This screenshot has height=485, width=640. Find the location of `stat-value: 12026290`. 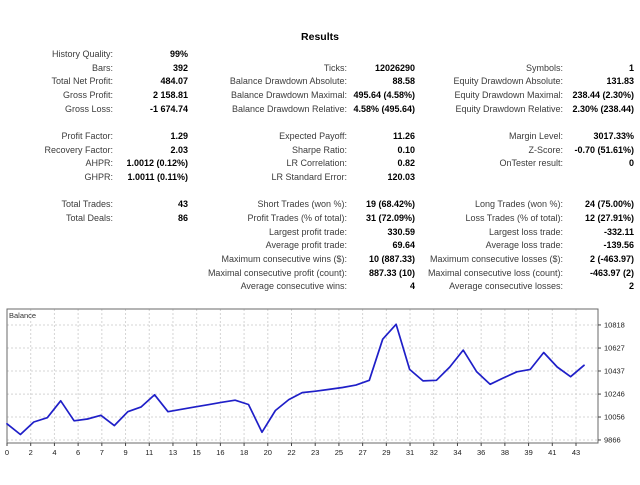

stat-value: 12026290 is located at coordinates (394, 67).